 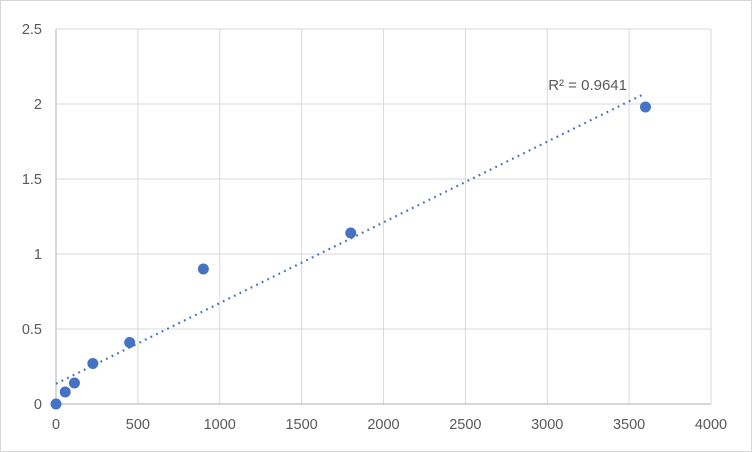 What do you see at coordinates (629, 425) in the screenshot?
I see `x-axis-tick-label: 3500` at bounding box center [629, 425].